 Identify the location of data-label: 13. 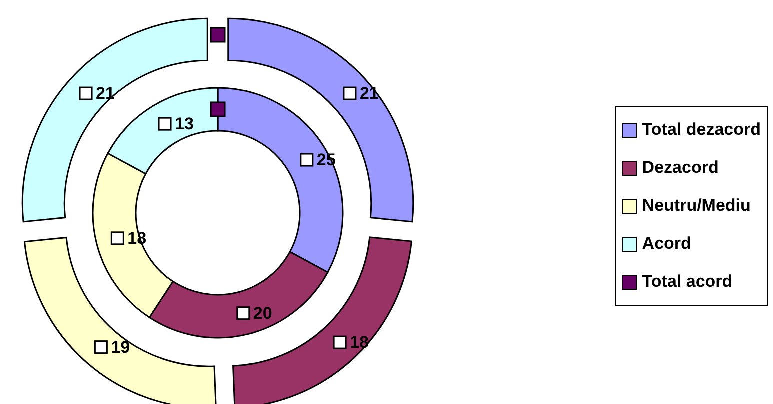
(184, 124).